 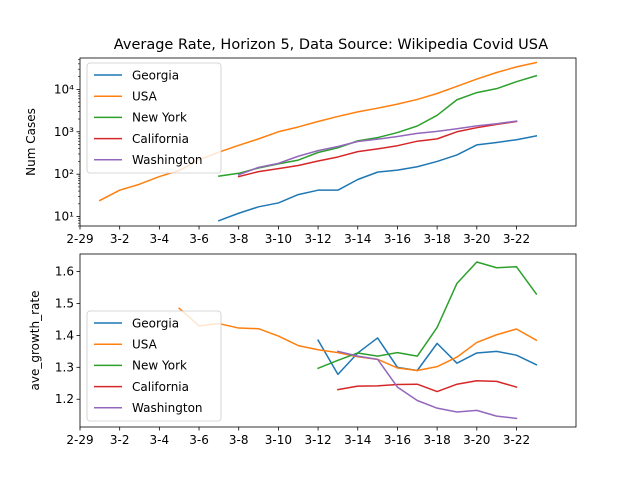 What do you see at coordinates (64, 272) in the screenshot?
I see `y-tick-label: 1.6` at bounding box center [64, 272].